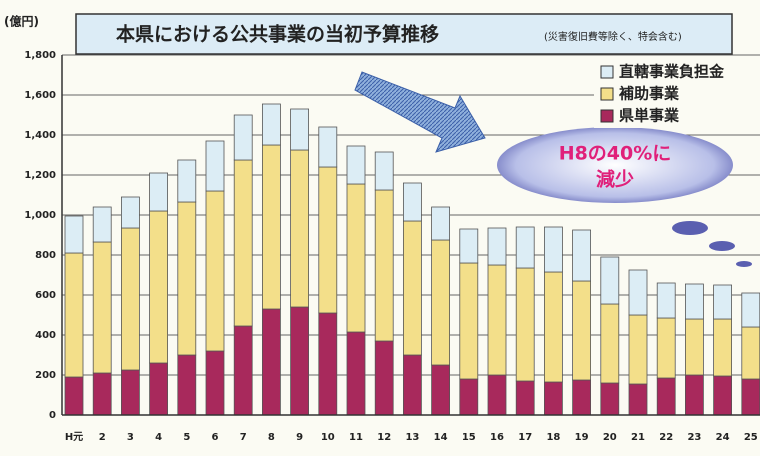 This screenshot has height=456, width=760. I want to click on title-box, so click(404, 34).